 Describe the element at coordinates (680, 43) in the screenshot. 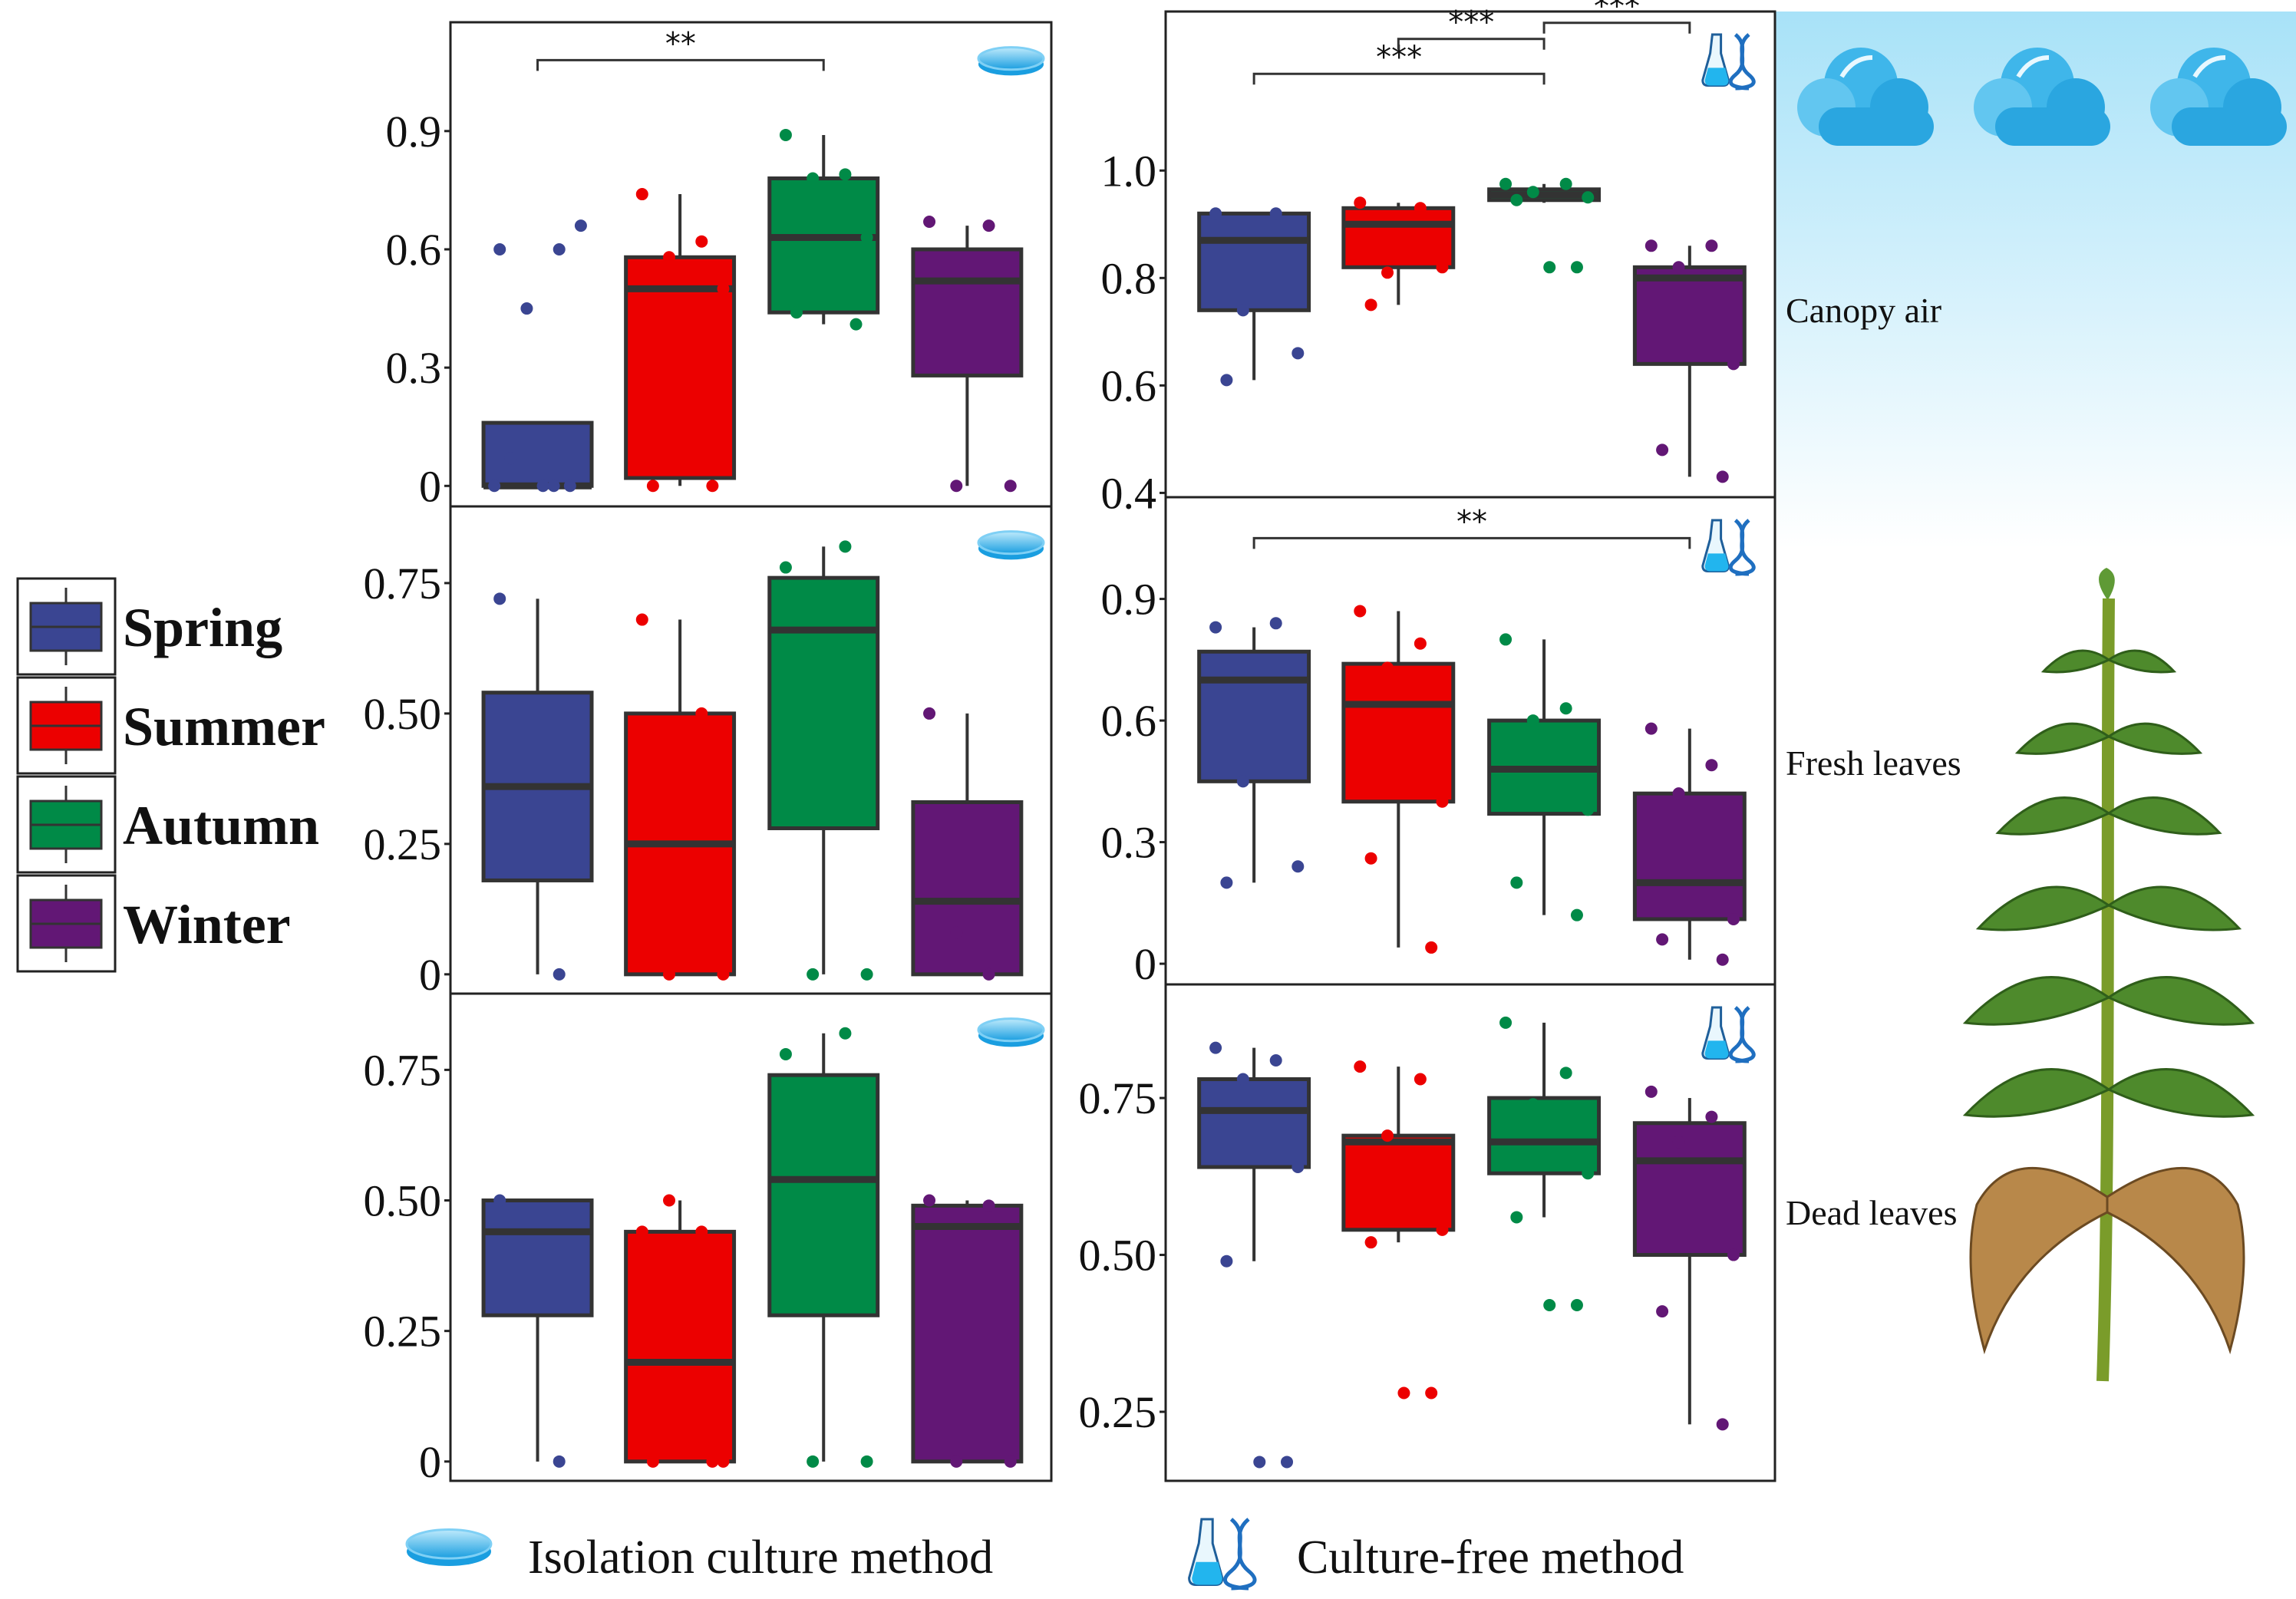

I see `significance-label: **` at that location.